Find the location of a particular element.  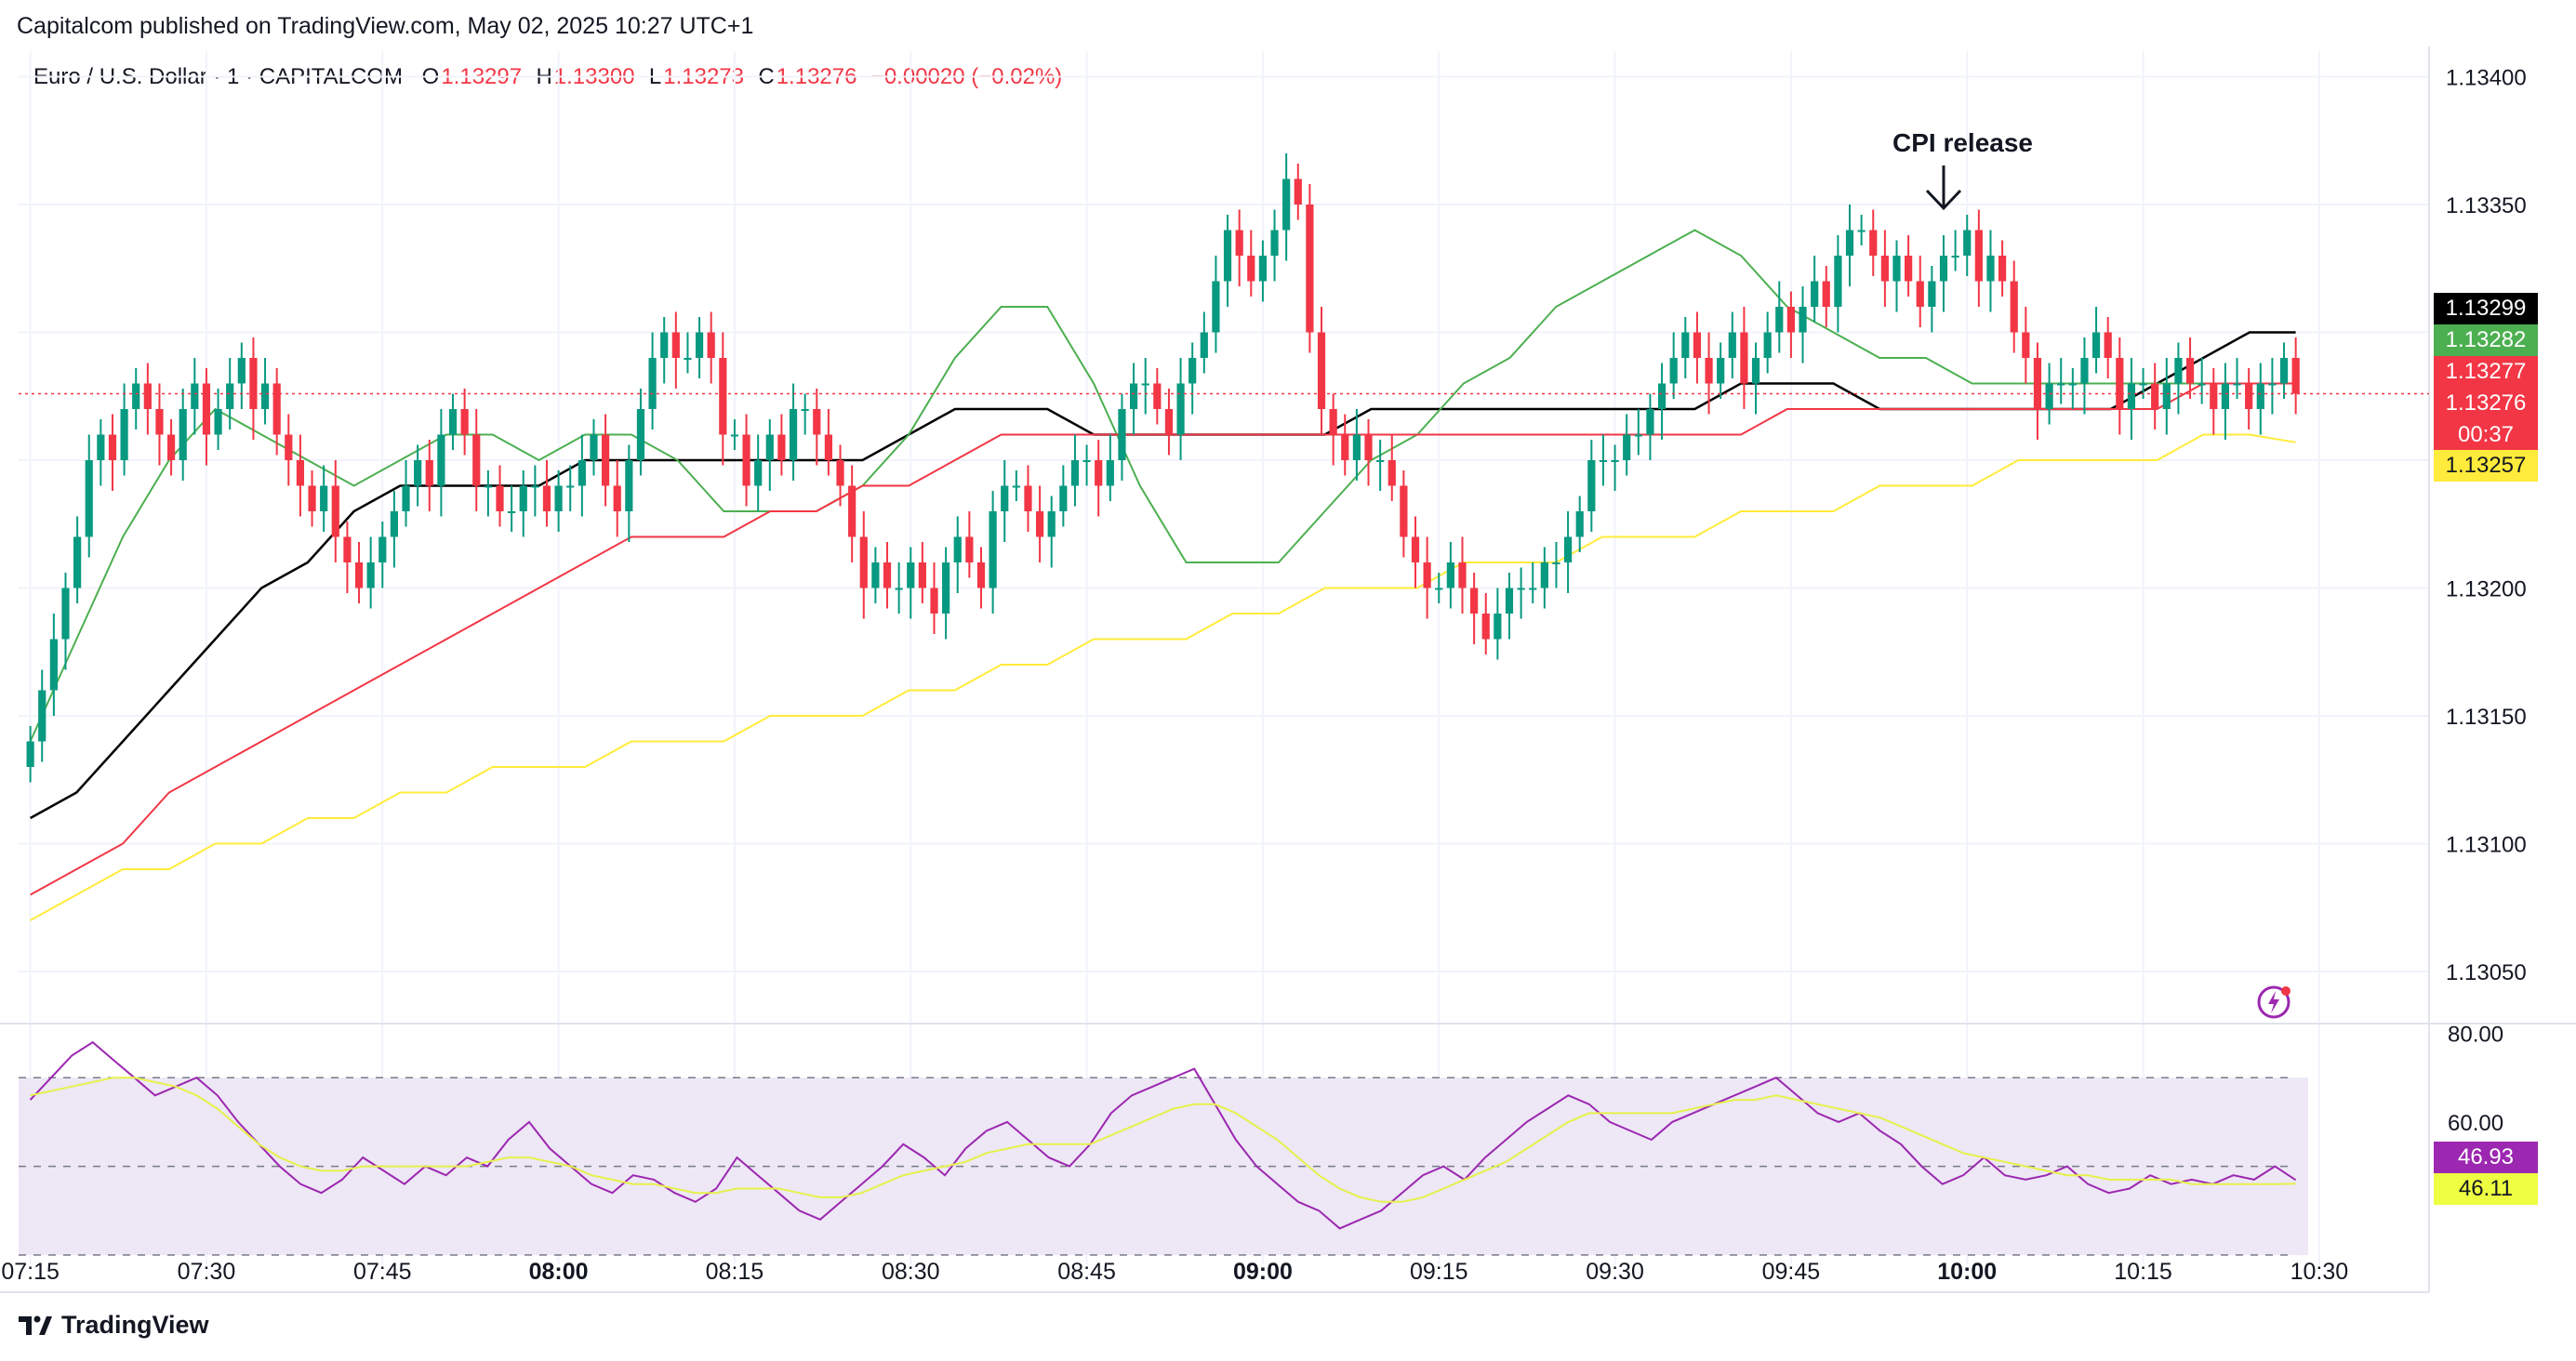

time-tick-label: 08:45 is located at coordinates (1086, 1272).